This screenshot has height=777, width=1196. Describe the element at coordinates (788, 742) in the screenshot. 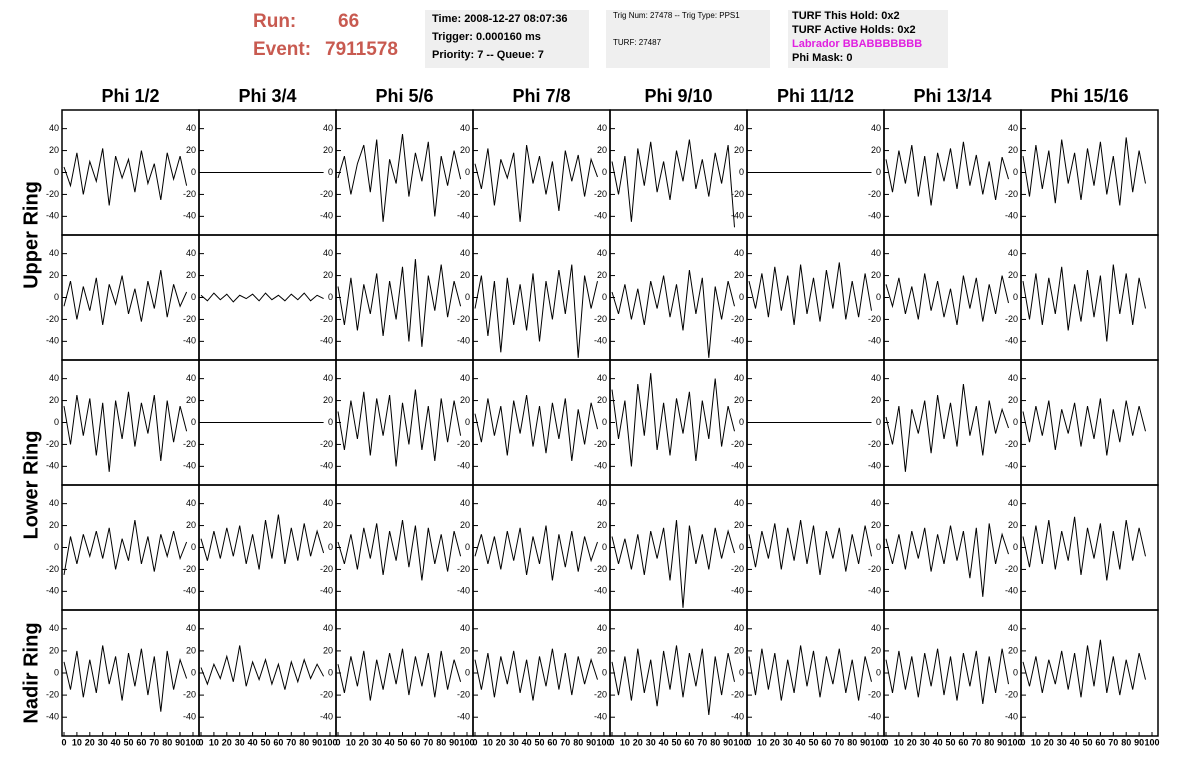

I see `x-tick-label: 30` at that location.